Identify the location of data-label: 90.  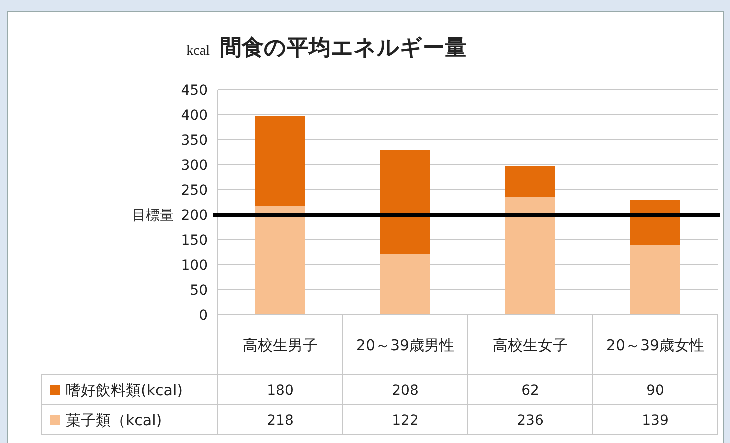
(655, 390).